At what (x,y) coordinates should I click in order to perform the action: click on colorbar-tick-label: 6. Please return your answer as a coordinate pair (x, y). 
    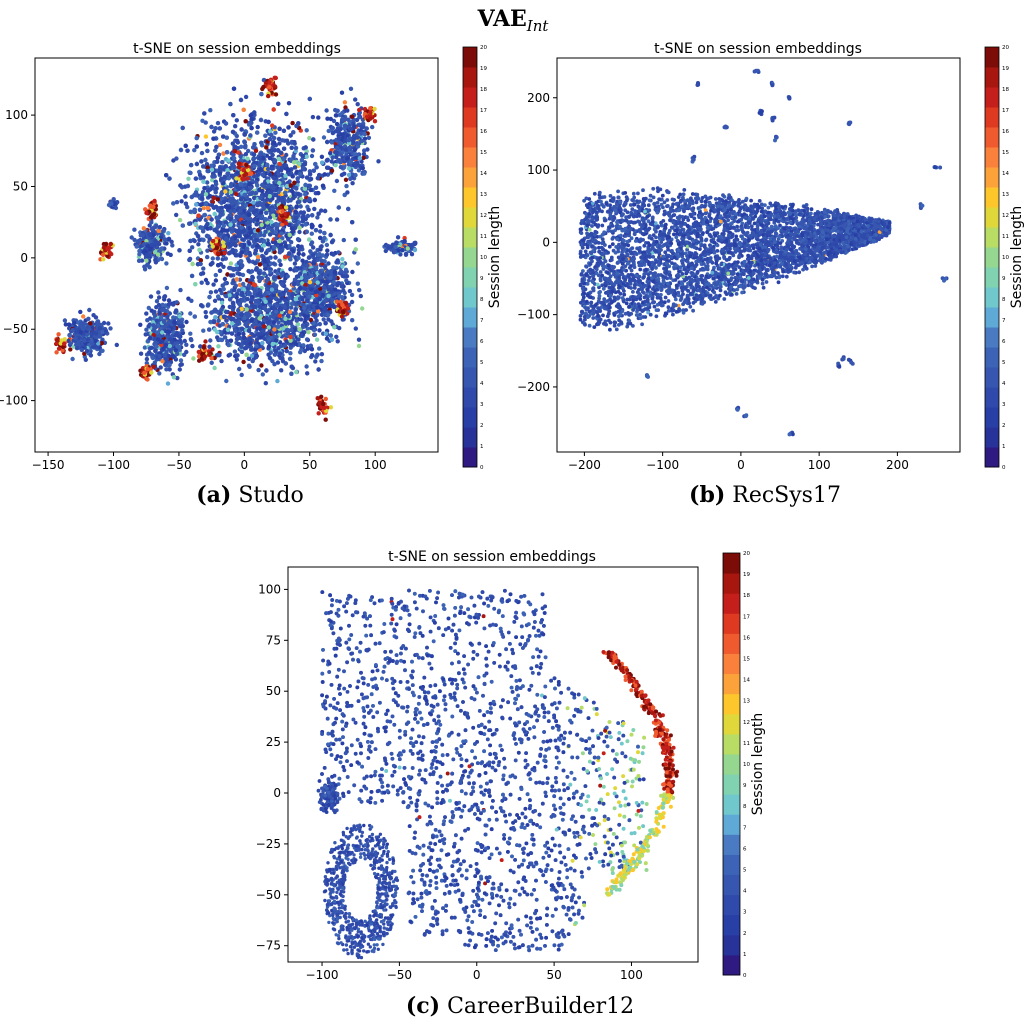
    Looking at the image, I should click on (482, 342).